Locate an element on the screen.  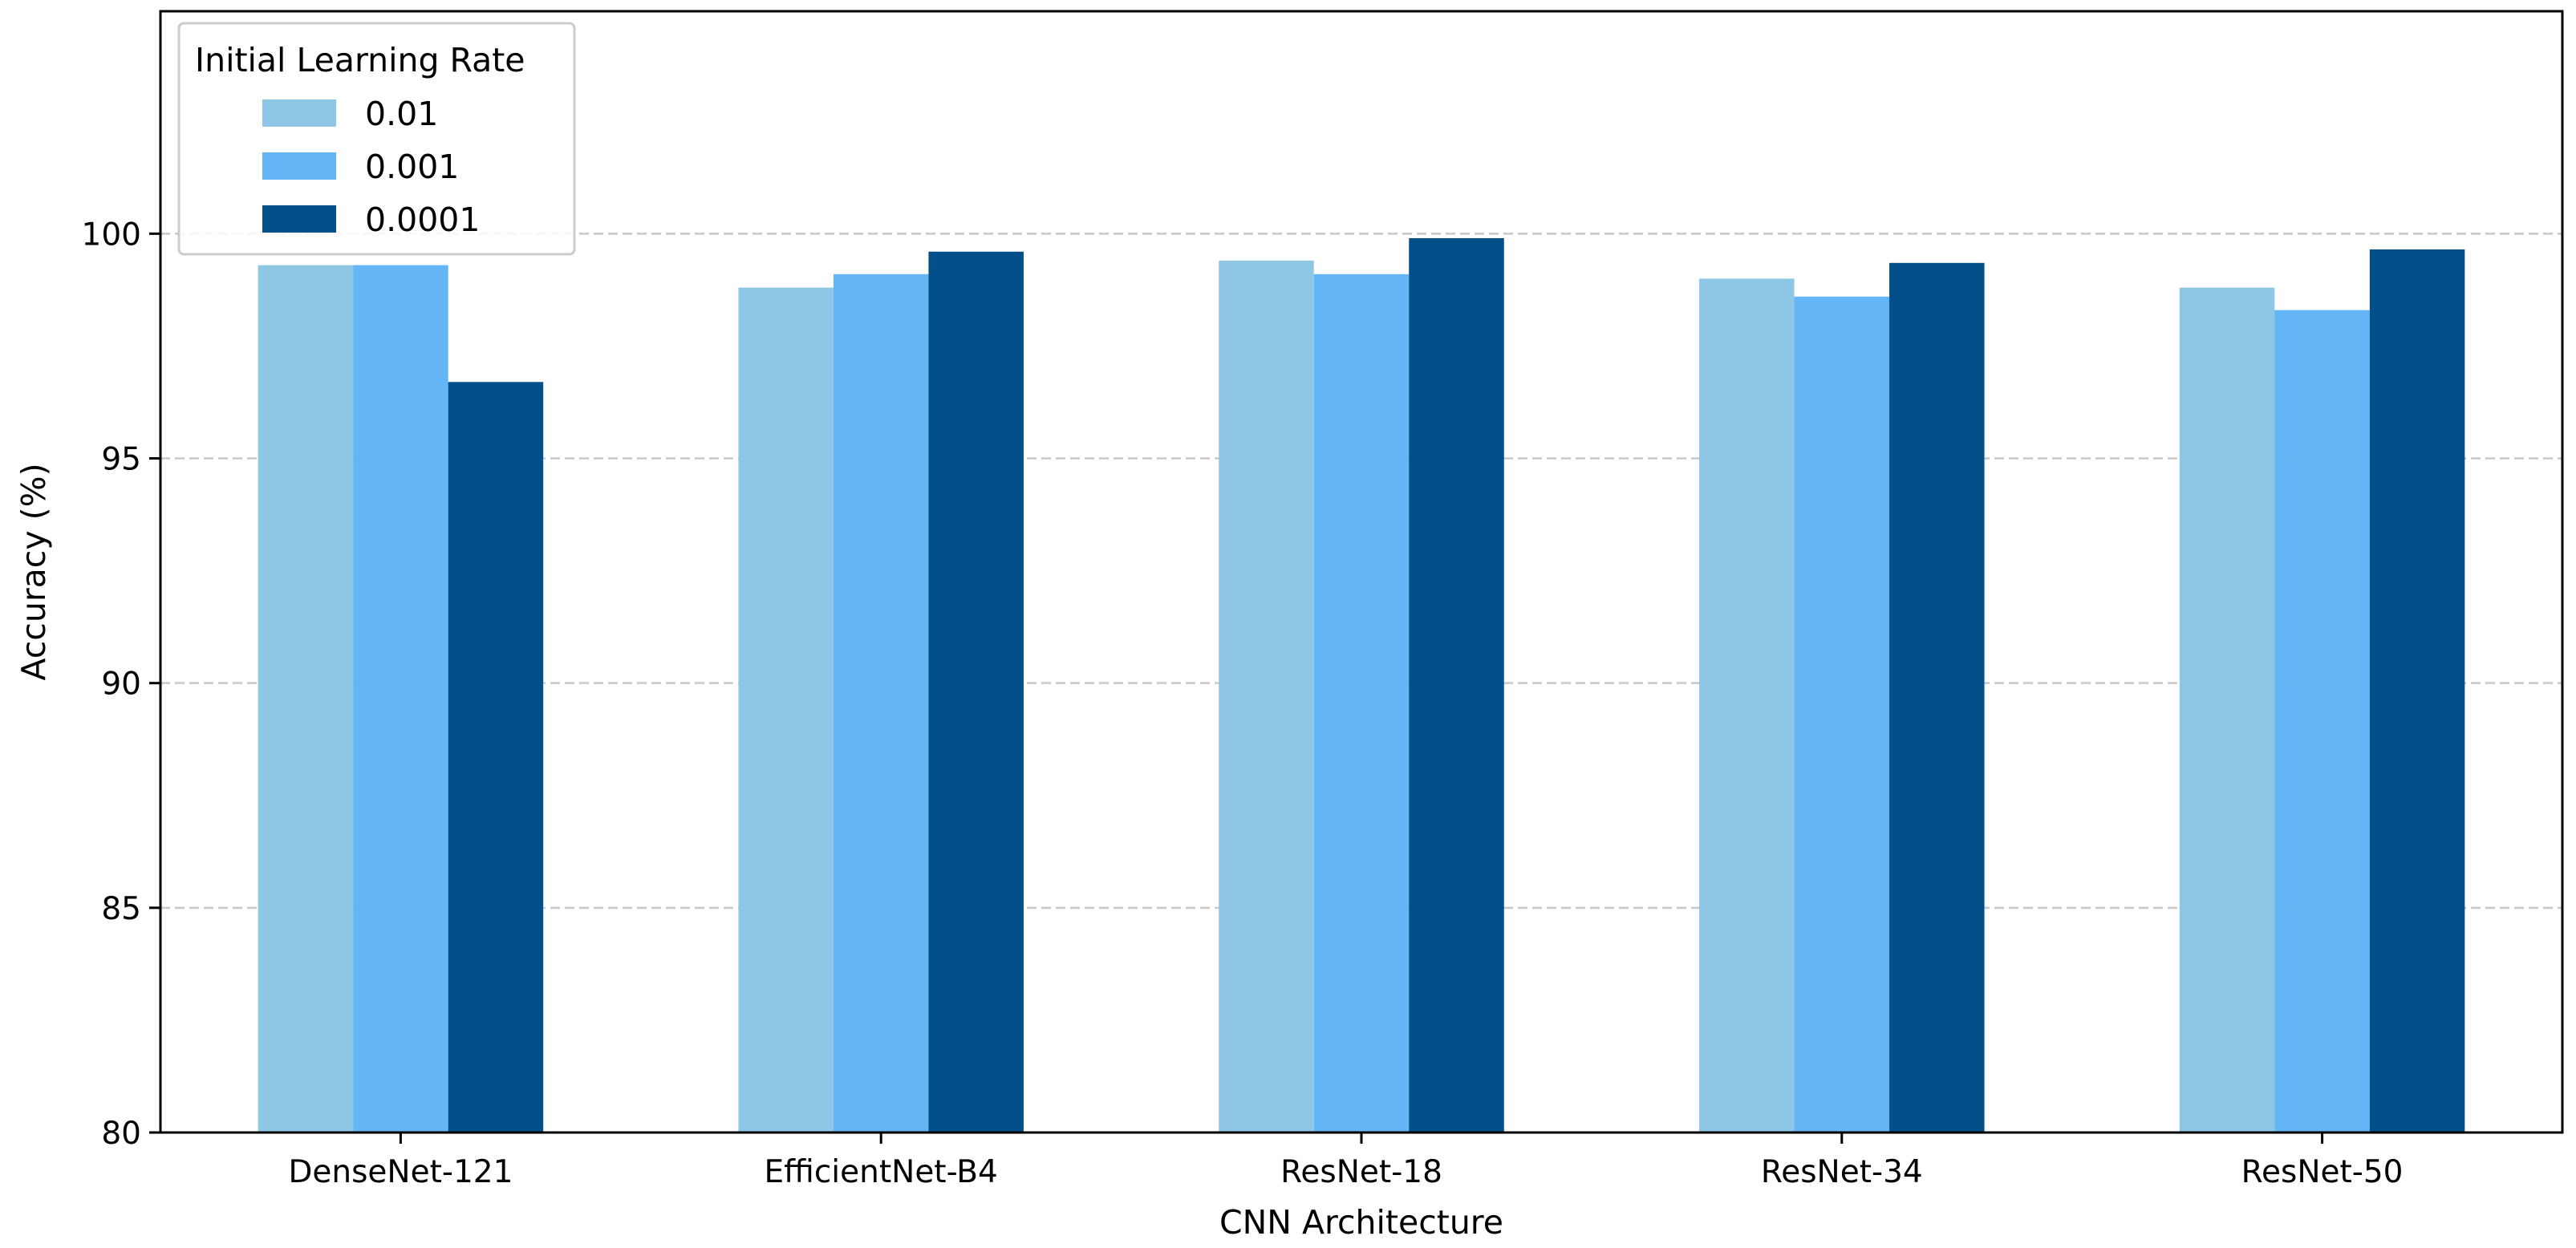
legend-swatch-0.01 is located at coordinates (299, 113).